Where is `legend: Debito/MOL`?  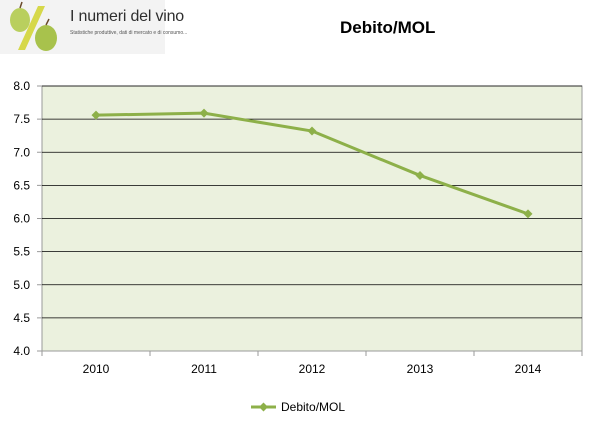
legend: Debito/MOL is located at coordinates (298, 407).